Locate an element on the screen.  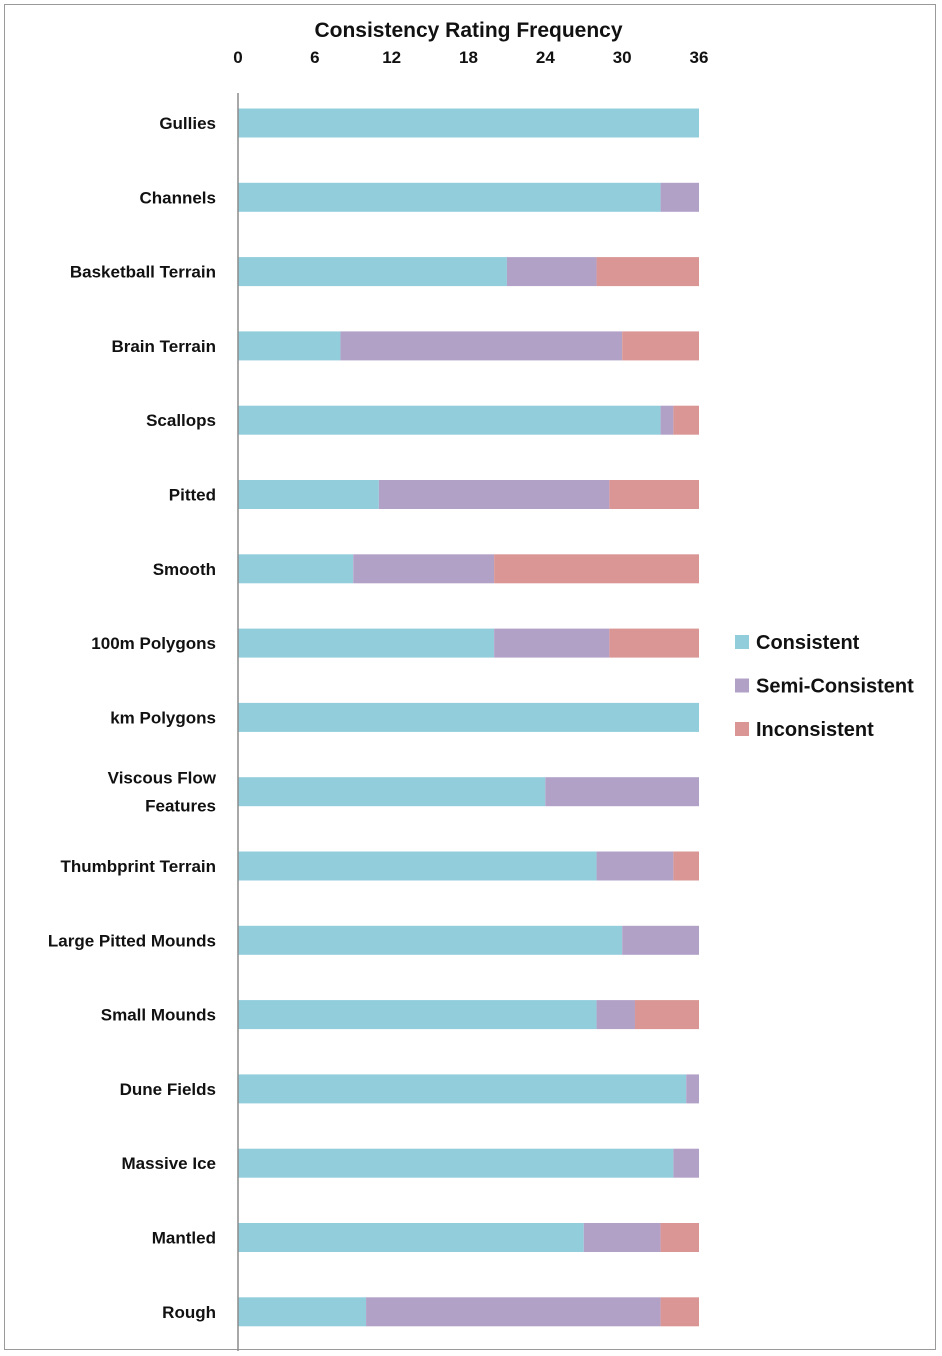
legend-label: Semi-Consistent is located at coordinates (835, 687).